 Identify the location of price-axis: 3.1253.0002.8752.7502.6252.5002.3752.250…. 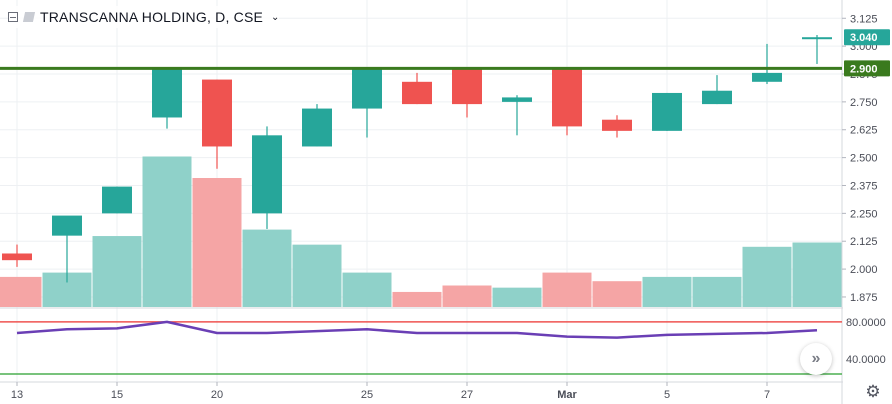
(867, 202).